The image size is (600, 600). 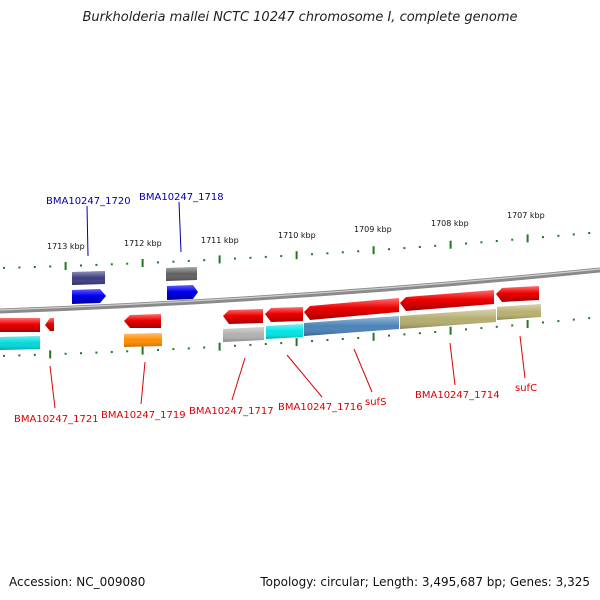 What do you see at coordinates (56, 419) in the screenshot?
I see `gene-label: BMA10247_1721` at bounding box center [56, 419].